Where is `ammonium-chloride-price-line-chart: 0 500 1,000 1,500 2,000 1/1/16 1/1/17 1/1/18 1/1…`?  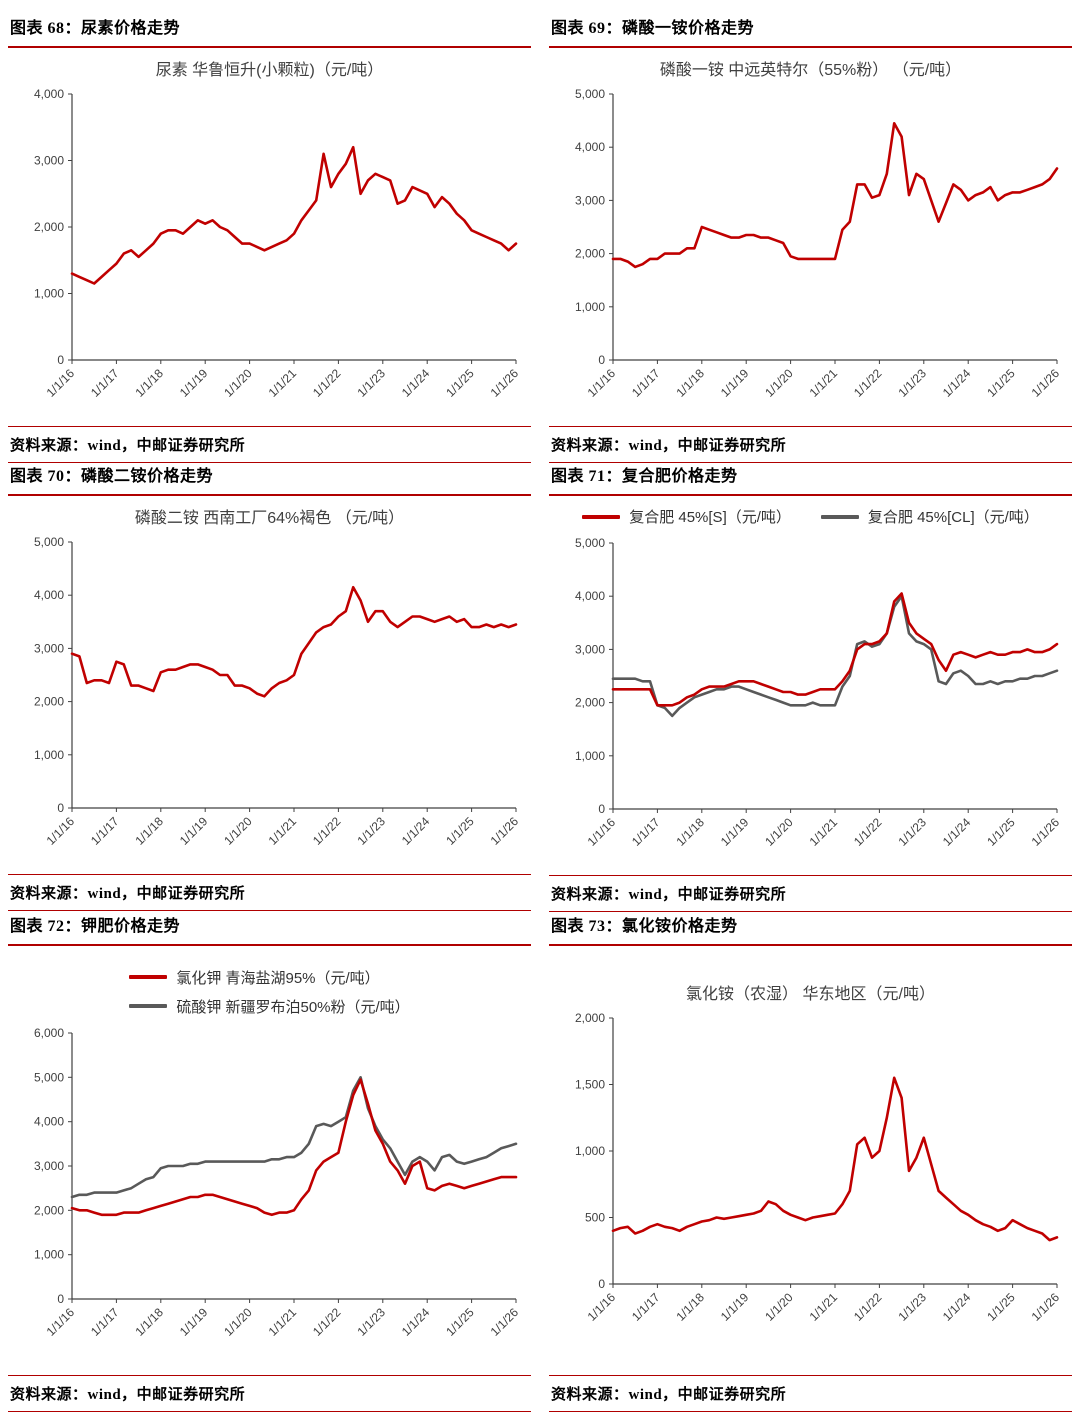 ammonium-chloride-price-line-chart: 0 500 1,000 1,500 2,000 1/1/16 1/1/17 1/1/18 1/1… is located at coordinates (817, 1167).